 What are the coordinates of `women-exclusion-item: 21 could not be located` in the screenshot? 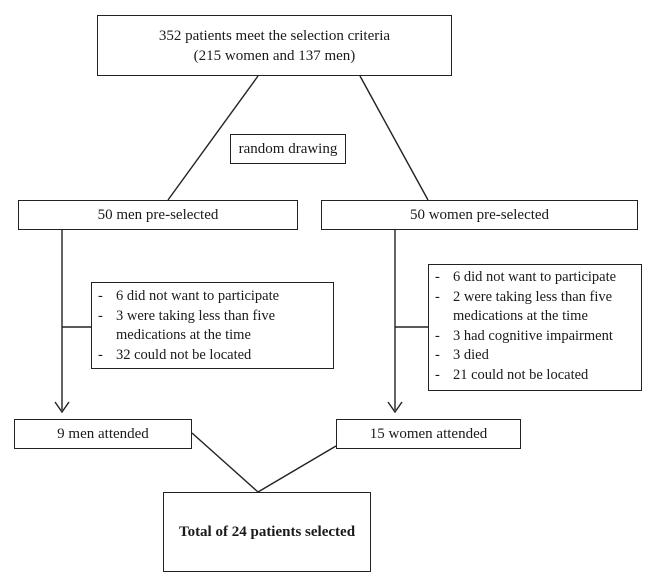 It's located at (535, 376).